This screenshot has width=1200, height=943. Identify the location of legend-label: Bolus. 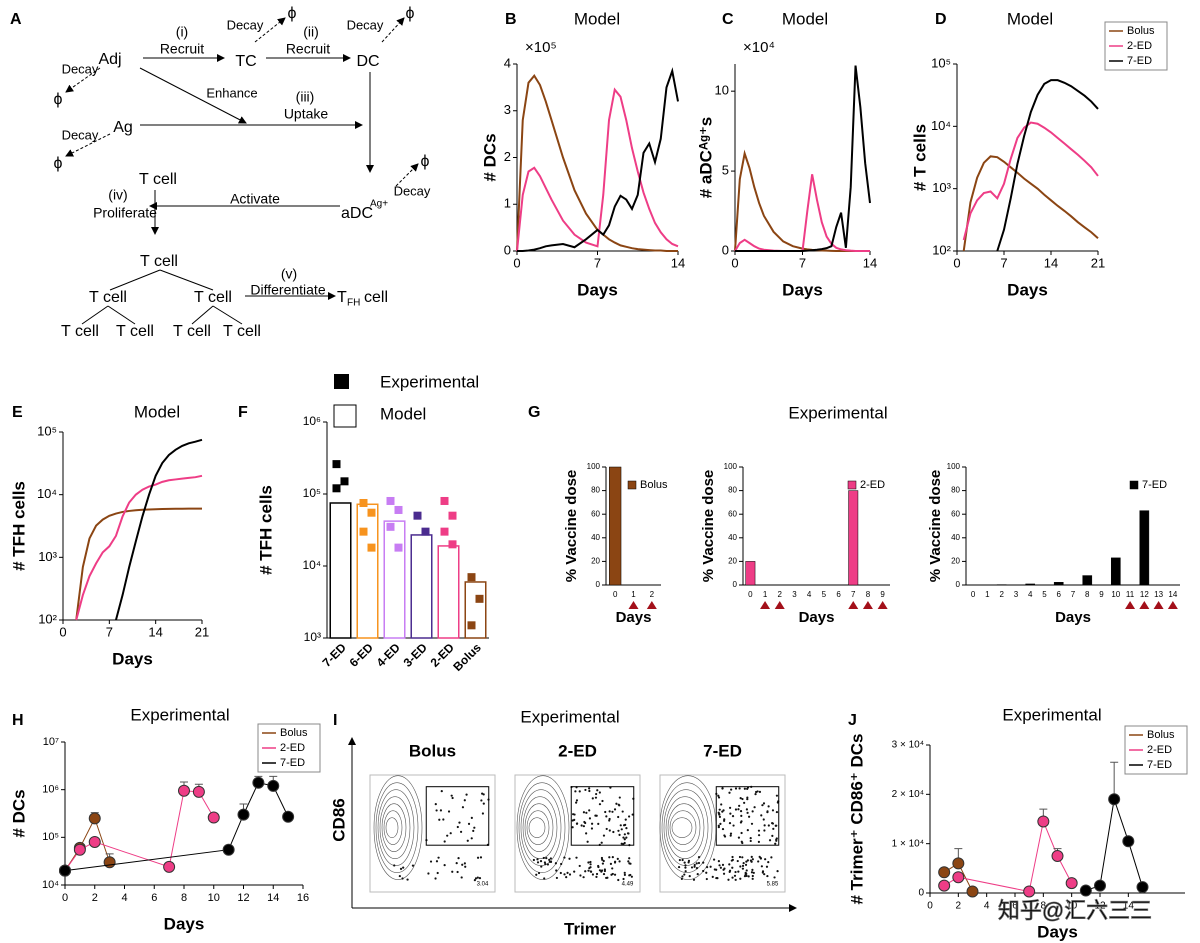
(654, 485).